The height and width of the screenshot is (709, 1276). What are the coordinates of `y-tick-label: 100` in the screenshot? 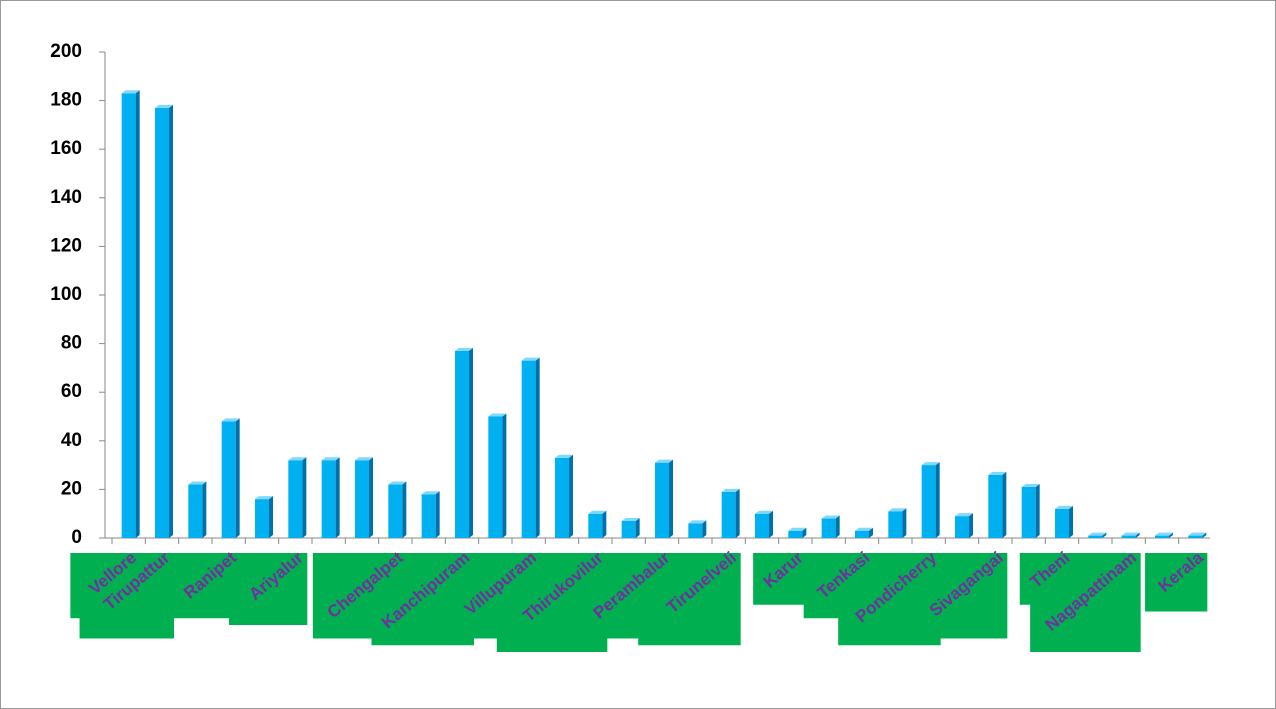 It's located at (66, 294).